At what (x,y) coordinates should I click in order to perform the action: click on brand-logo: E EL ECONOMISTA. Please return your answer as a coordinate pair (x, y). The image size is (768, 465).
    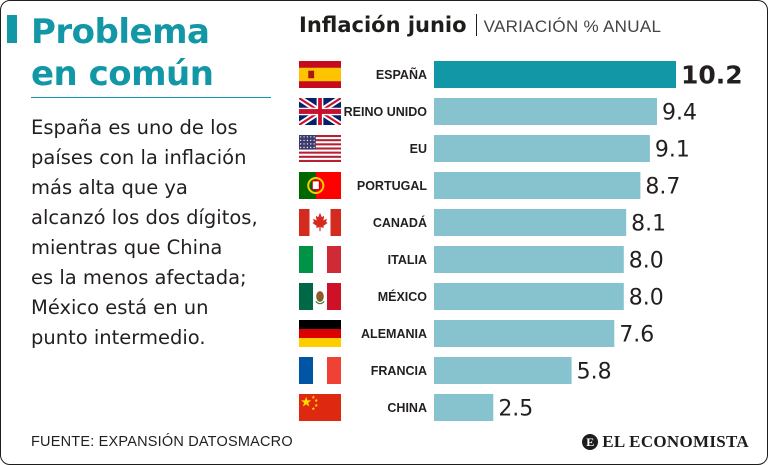
    Looking at the image, I should click on (665, 442).